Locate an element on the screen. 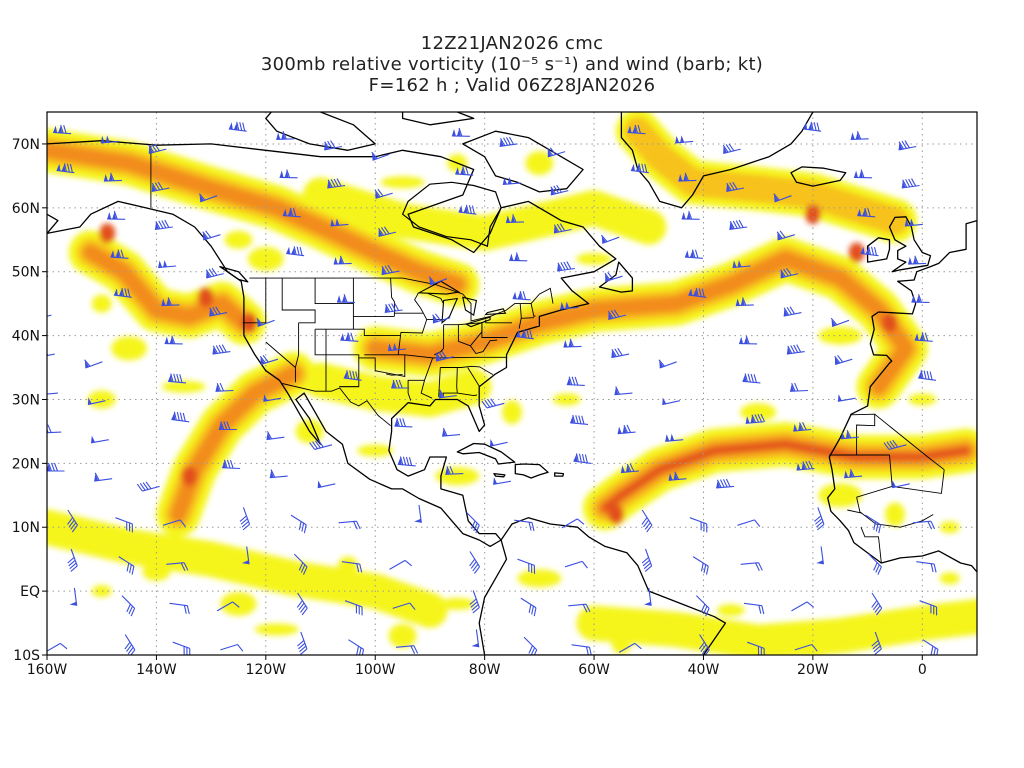 The image size is (1024, 768). lon-tick-label: 0 is located at coordinates (922, 670).